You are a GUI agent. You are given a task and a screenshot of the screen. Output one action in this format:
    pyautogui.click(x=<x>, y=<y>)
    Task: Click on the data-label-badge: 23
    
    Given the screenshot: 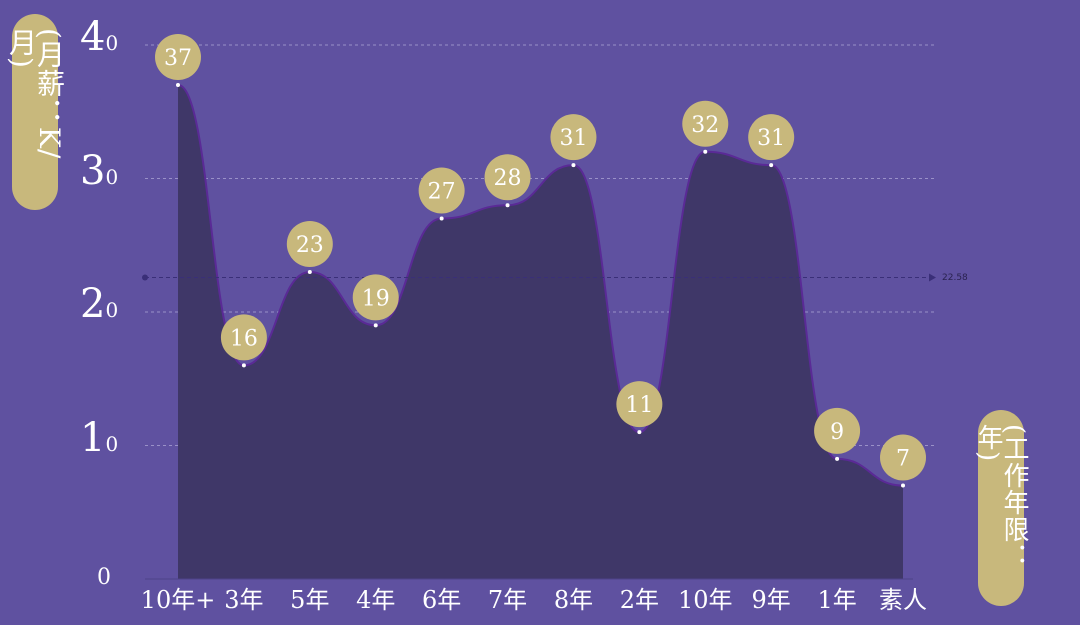 What is the action you would take?
    pyautogui.click(x=309, y=243)
    